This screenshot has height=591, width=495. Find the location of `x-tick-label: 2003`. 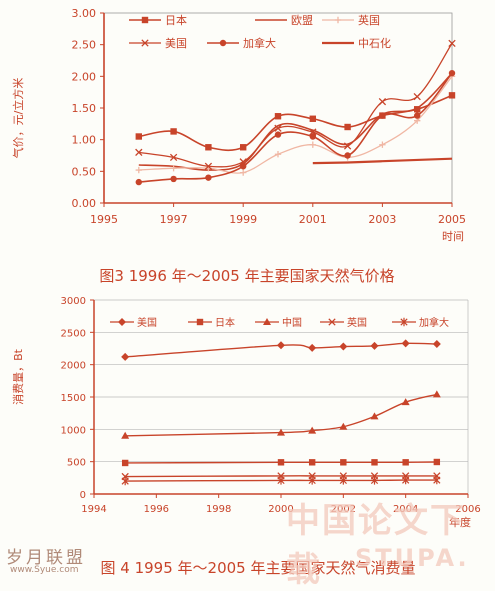

x-tick-label: 2003 is located at coordinates (382, 219).